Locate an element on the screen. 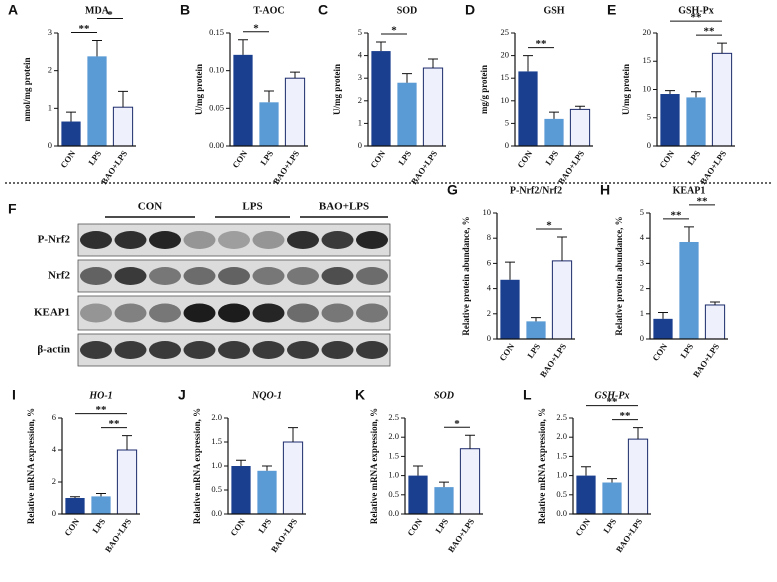  chart-title: GSH is located at coordinates (553, 10).